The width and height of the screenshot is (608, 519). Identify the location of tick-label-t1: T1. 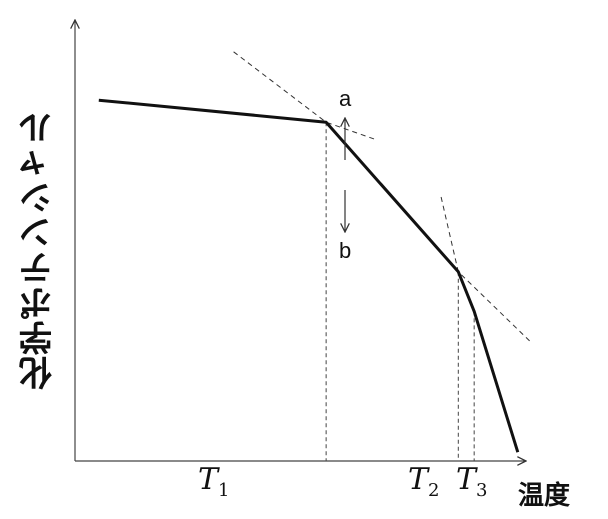
(214, 481).